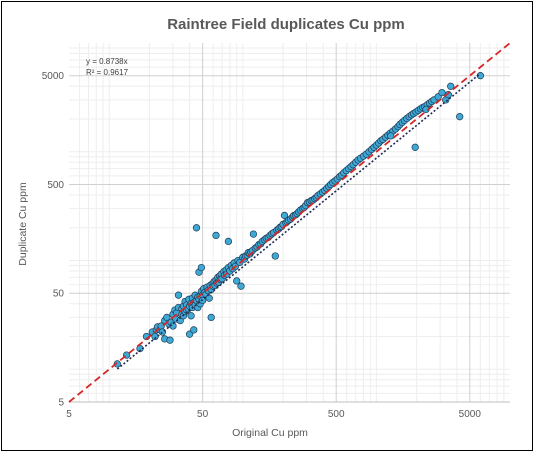 This screenshot has width=536, height=454. Describe the element at coordinates (61, 403) in the screenshot. I see `y-tick-label: 5` at that location.